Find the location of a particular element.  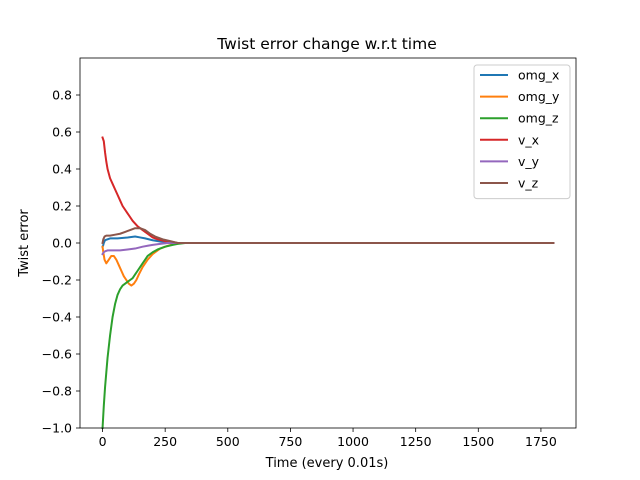

legend-label-v-y: v_y is located at coordinates (529, 161).